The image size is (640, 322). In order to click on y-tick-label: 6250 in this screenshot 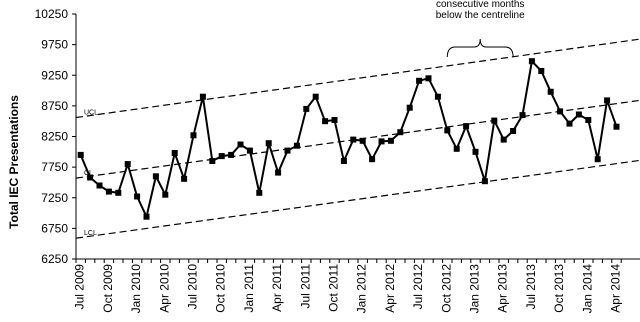, I will do `click(54, 259)`.